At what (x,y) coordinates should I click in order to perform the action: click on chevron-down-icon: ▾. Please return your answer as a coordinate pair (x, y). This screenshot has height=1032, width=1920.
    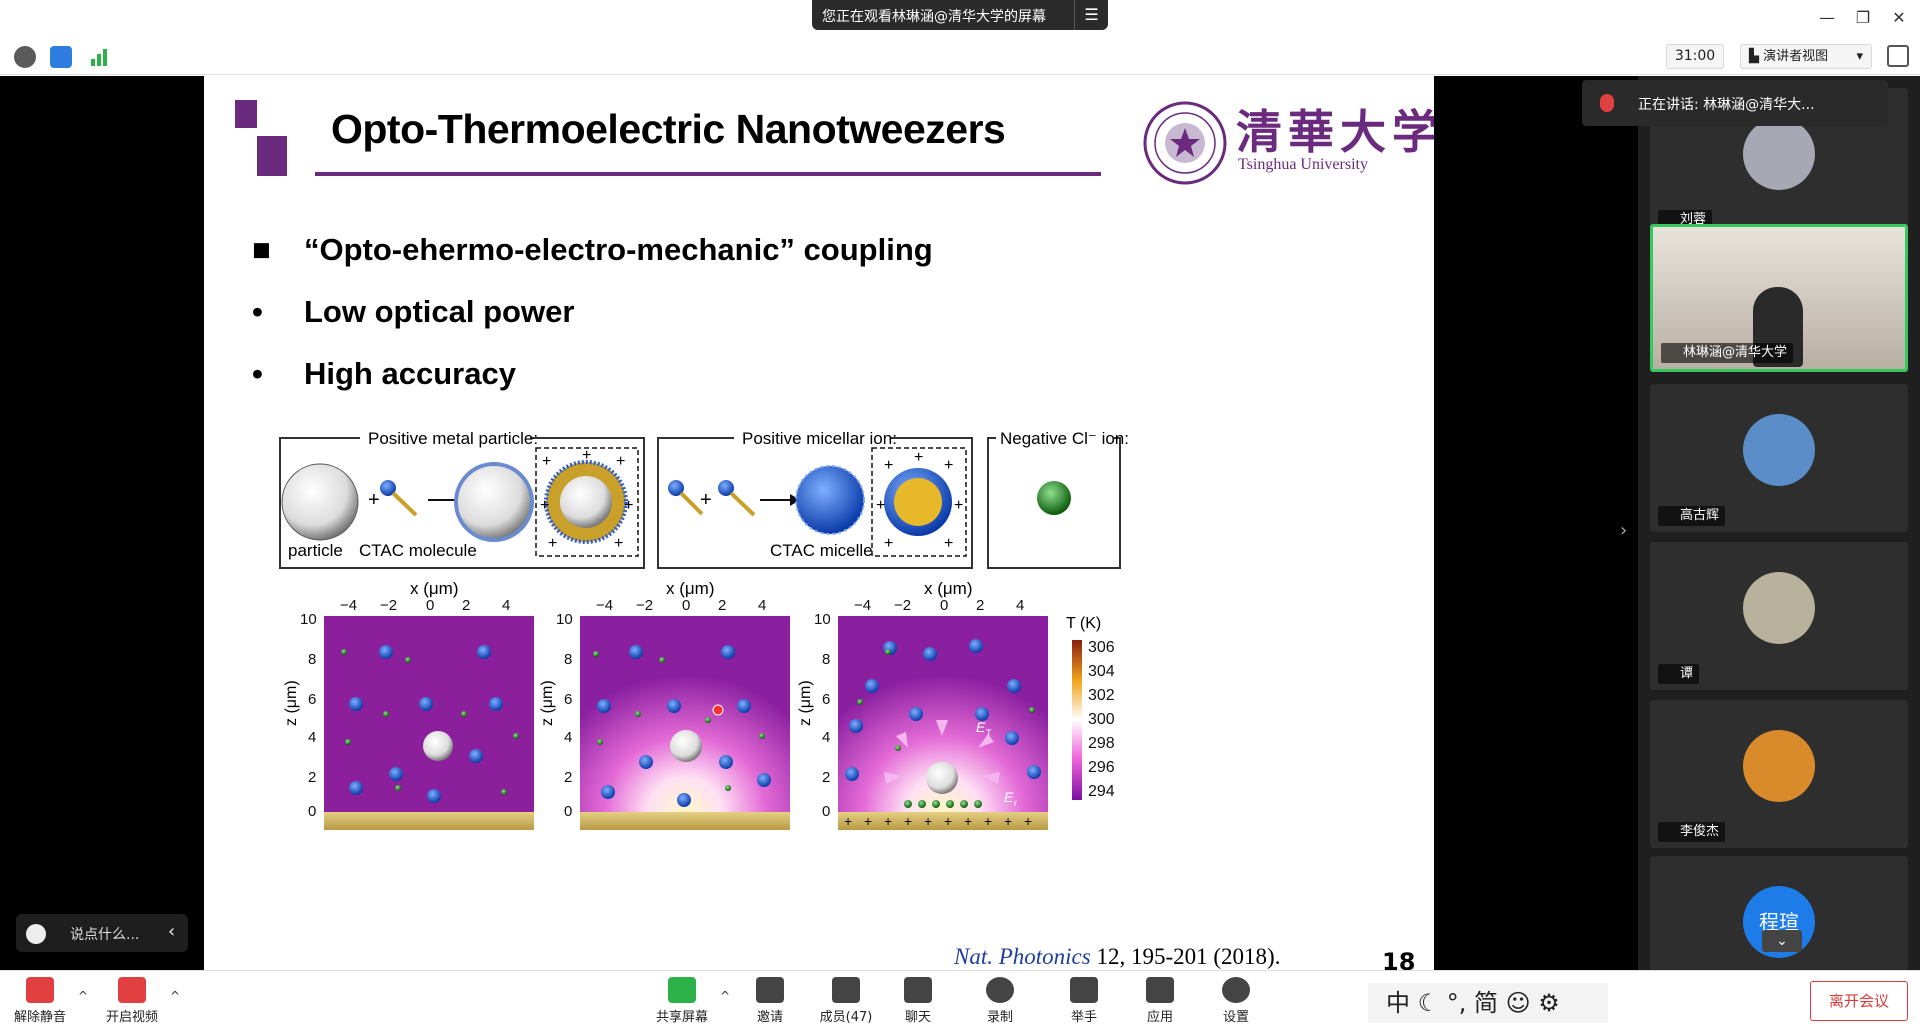
    Looking at the image, I should click on (1859, 56).